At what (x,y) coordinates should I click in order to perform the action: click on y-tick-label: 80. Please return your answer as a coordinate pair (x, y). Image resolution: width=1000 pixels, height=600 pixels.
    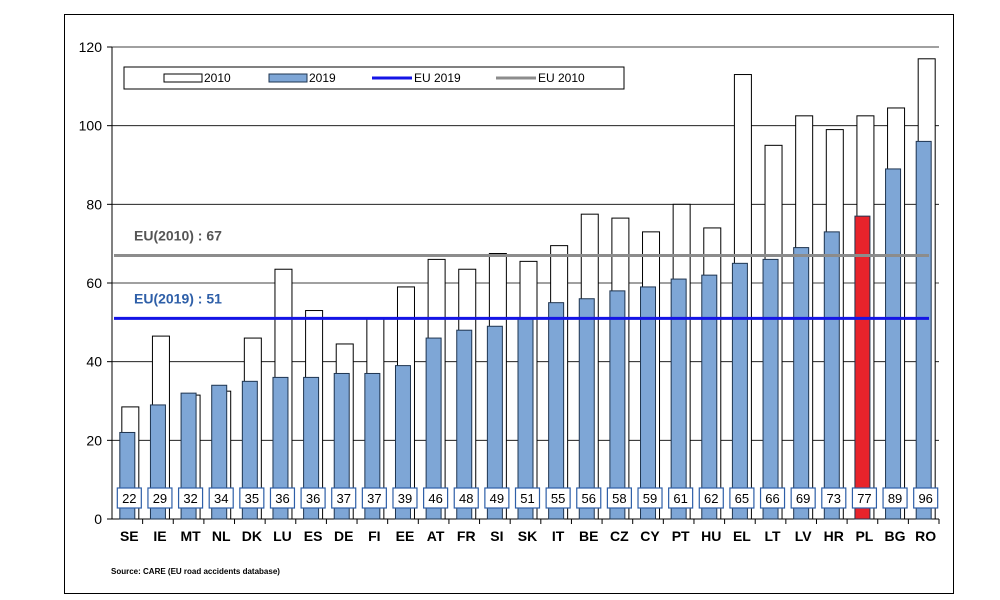
    Looking at the image, I should click on (94, 204).